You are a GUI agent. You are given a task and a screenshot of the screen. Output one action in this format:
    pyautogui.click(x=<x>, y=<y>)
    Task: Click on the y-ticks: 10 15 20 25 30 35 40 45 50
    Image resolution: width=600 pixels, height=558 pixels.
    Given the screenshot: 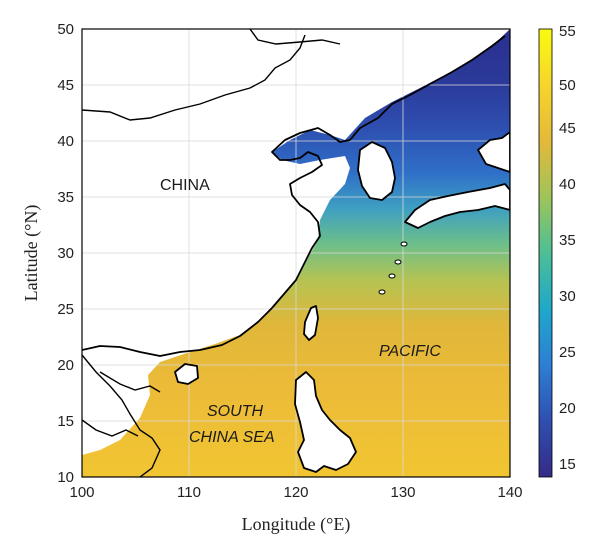 What is the action you would take?
    pyautogui.click(x=65, y=253)
    